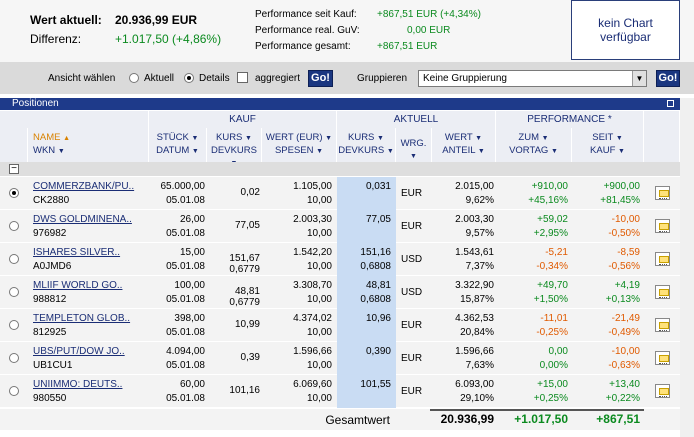  Describe the element at coordinates (320, 78) in the screenshot. I see `go-button-view: Go!` at that location.